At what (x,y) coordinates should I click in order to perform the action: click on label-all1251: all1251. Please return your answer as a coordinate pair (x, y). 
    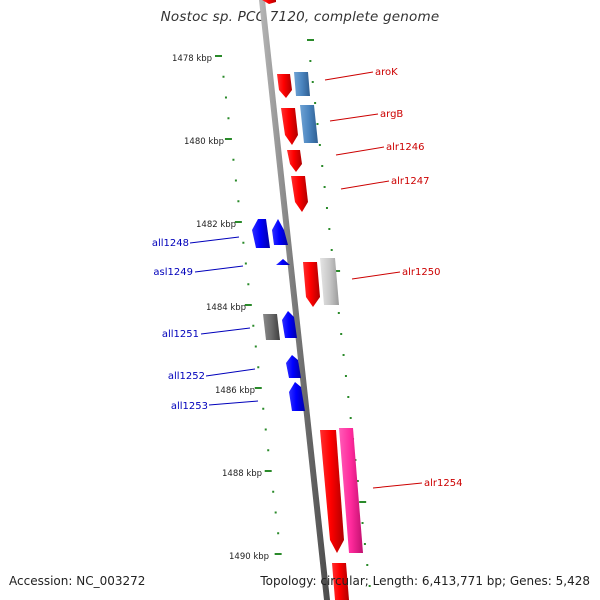
    Looking at the image, I should click on (180, 334).